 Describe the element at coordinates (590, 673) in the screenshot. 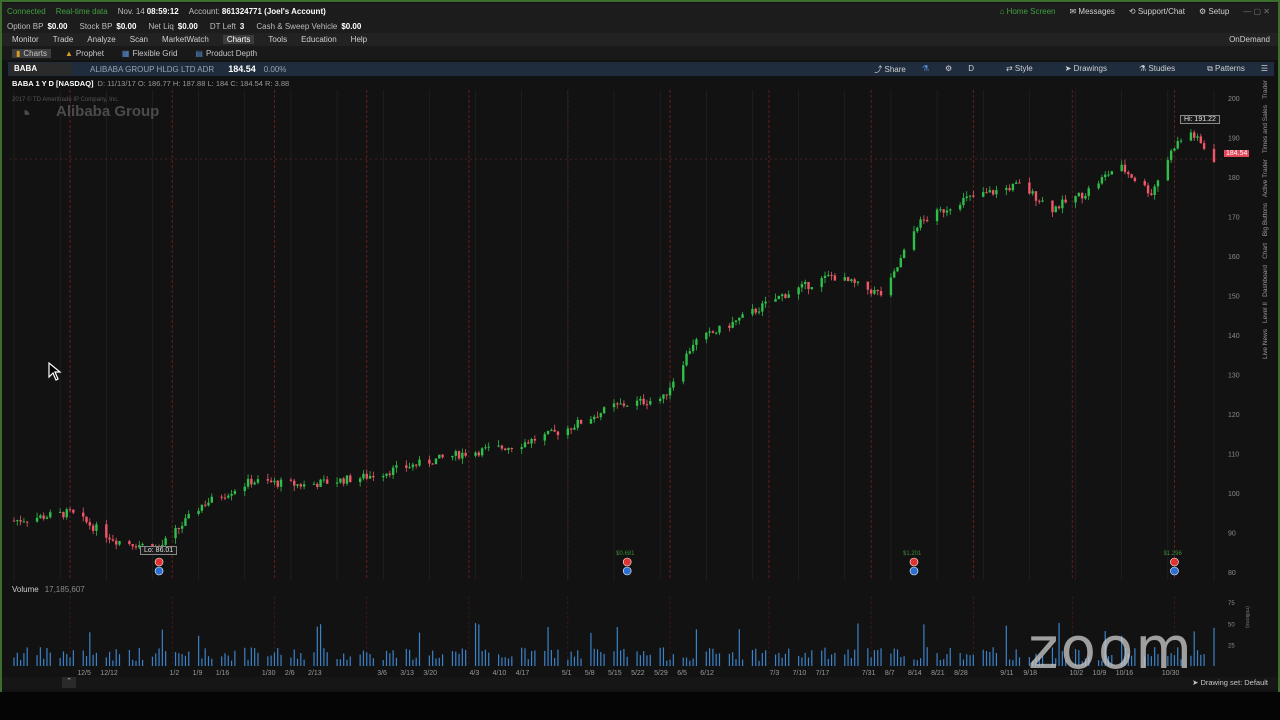

I see `x-tick-label: 5/8` at that location.